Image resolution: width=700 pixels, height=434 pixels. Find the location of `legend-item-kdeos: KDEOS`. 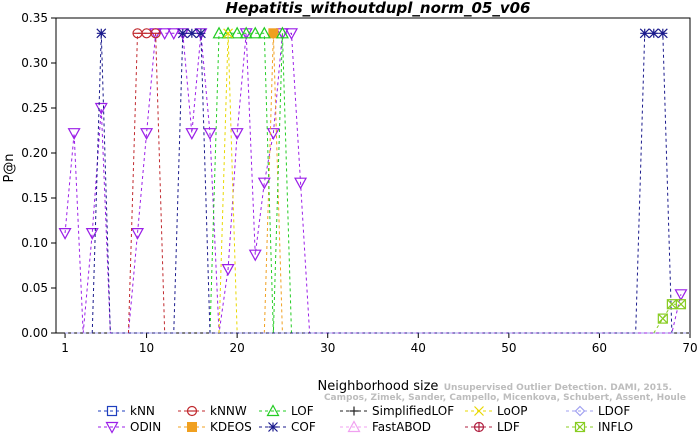

legend-item-kdeos: KDEOS is located at coordinates (215, 427).